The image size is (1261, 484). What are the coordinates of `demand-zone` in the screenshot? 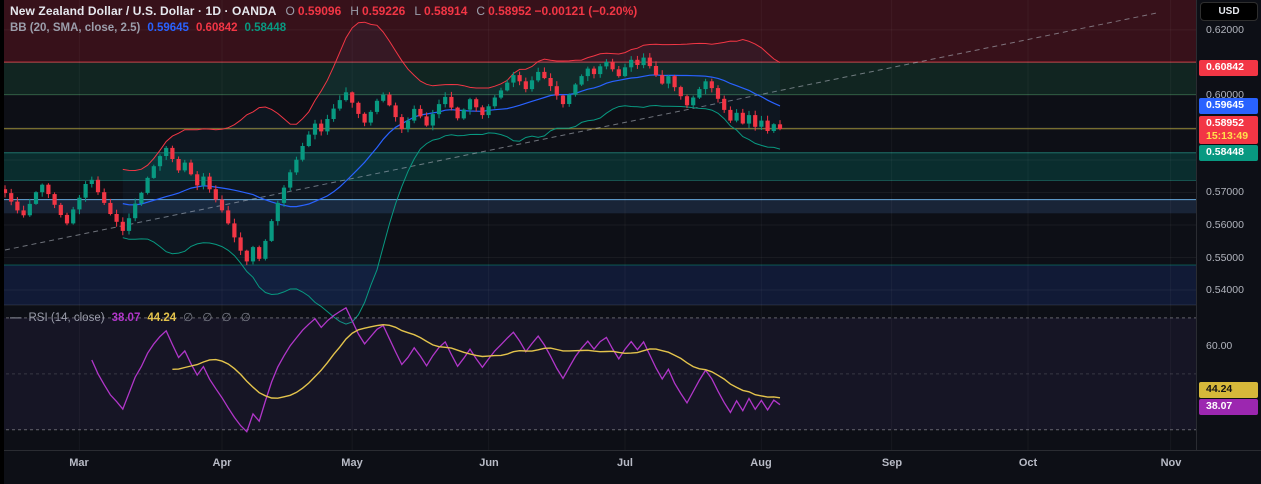 It's located at (598, 206).